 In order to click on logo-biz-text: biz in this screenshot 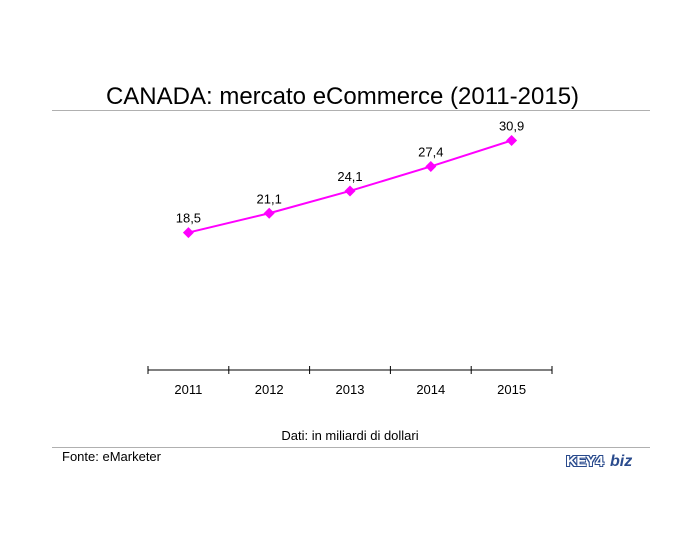, I will do `click(621, 461)`.